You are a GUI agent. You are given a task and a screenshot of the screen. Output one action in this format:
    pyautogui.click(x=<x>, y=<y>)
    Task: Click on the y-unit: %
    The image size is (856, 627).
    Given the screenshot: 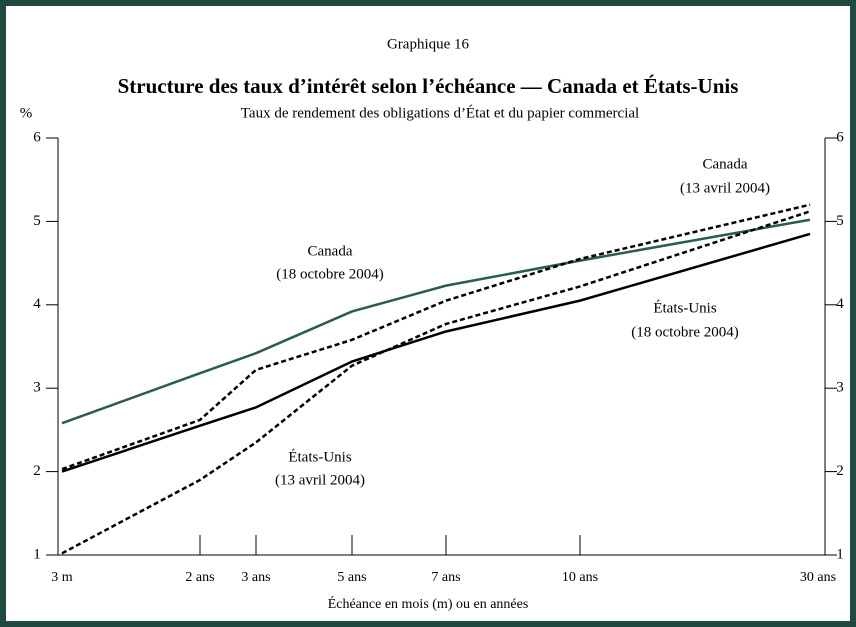 What is the action you would take?
    pyautogui.click(x=26, y=113)
    